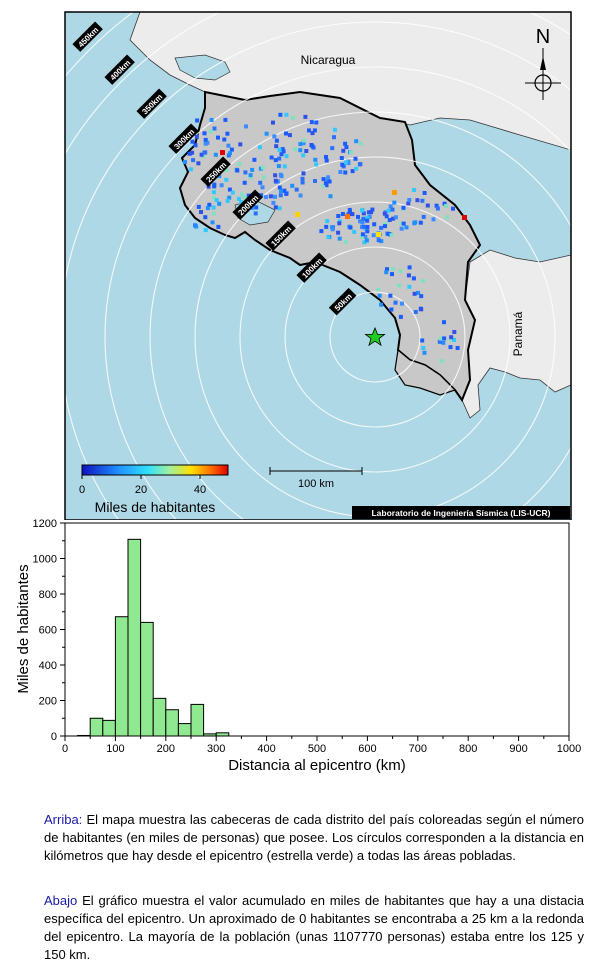 The height and width of the screenshot is (970, 590). Describe the element at coordinates (202, 67) in the screenshot. I see `lake-nicaragua` at that location.